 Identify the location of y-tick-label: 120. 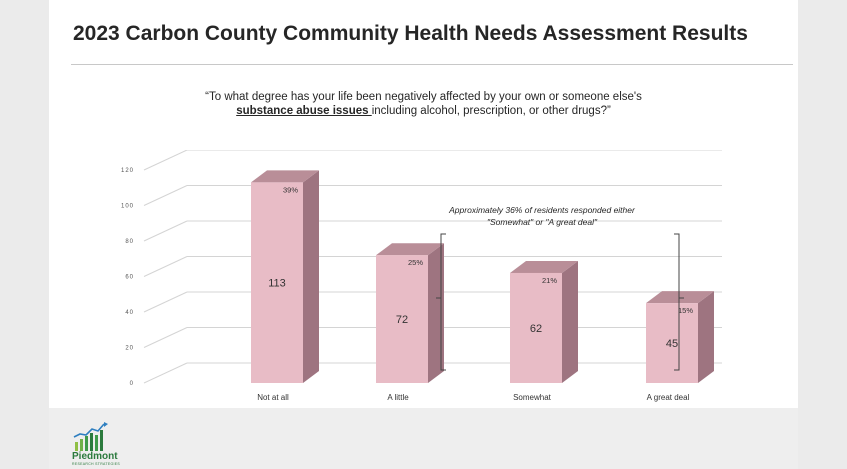
(127, 171).